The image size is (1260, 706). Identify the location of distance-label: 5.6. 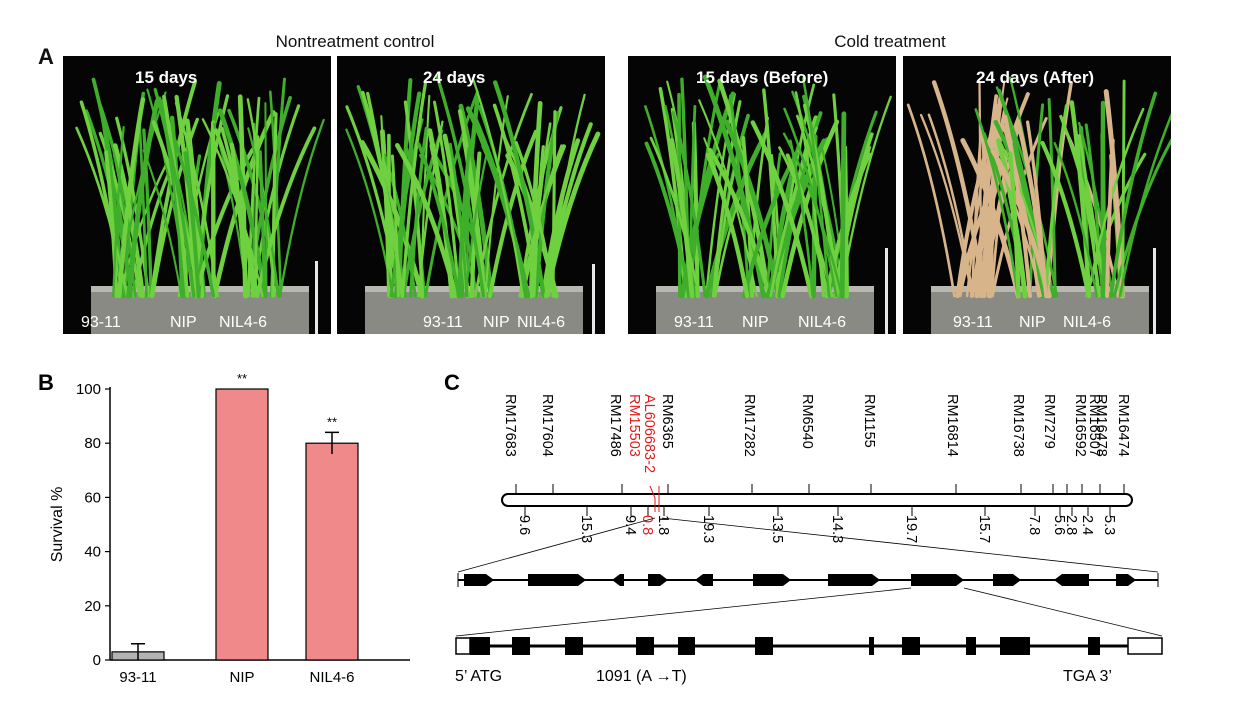
(1059, 525).